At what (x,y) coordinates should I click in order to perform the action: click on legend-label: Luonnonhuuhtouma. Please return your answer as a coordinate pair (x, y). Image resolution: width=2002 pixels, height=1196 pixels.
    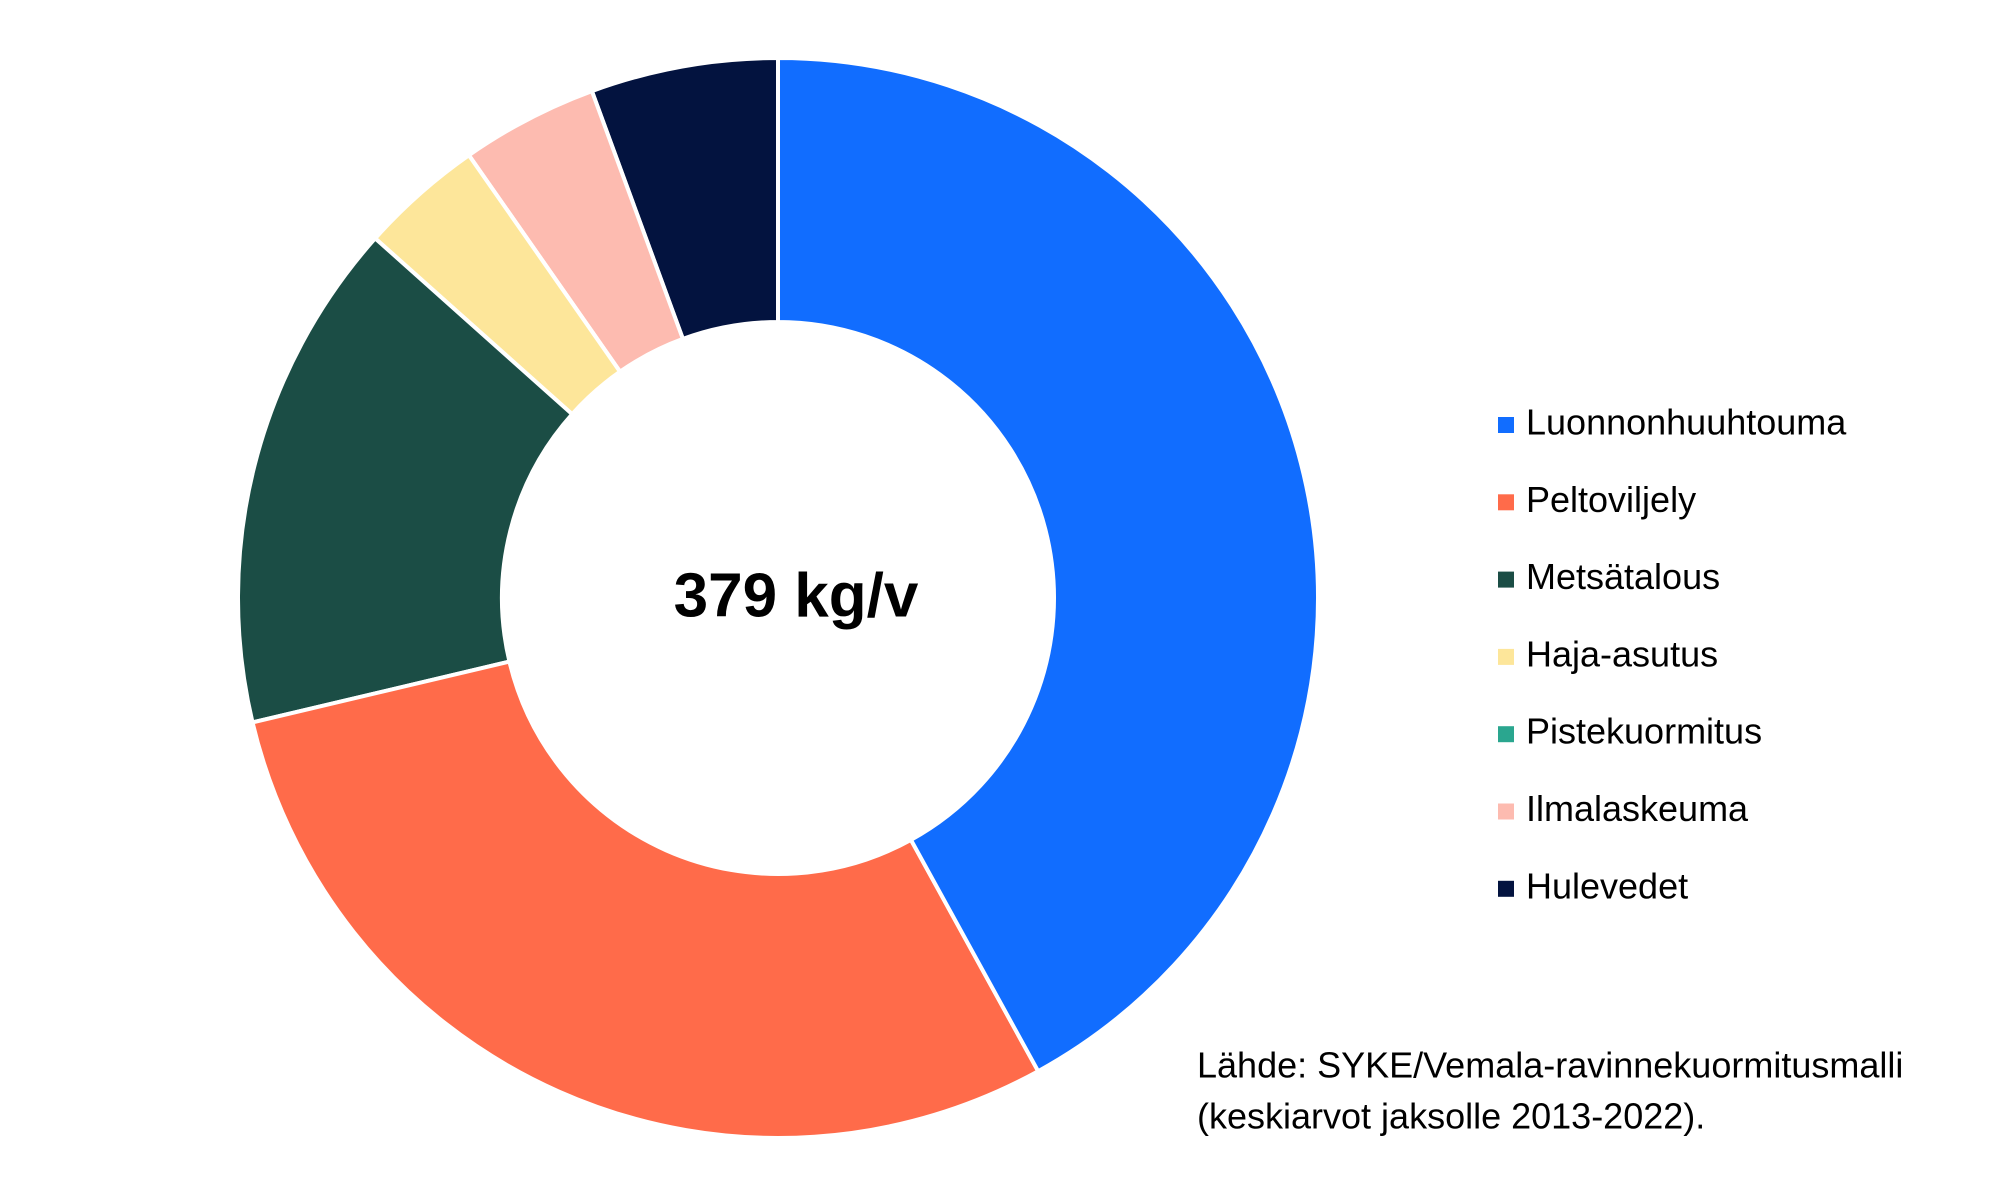
    Looking at the image, I should click on (1686, 422).